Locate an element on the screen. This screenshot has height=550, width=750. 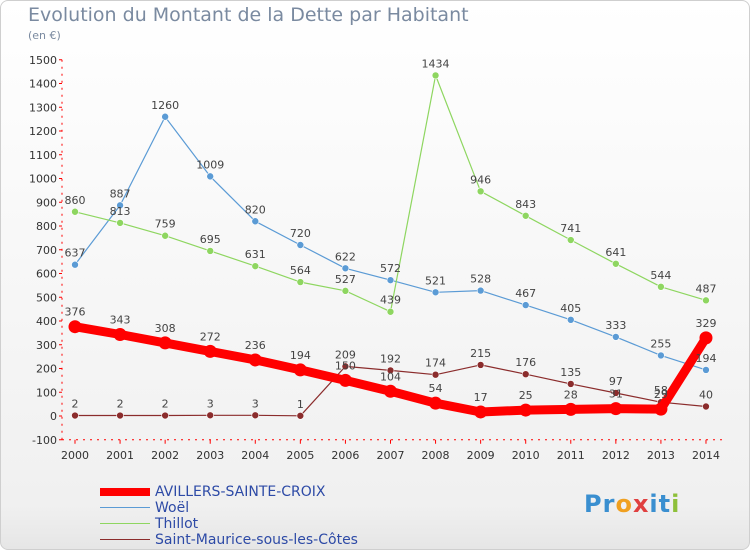
data-label: 25 is located at coordinates (526, 395).